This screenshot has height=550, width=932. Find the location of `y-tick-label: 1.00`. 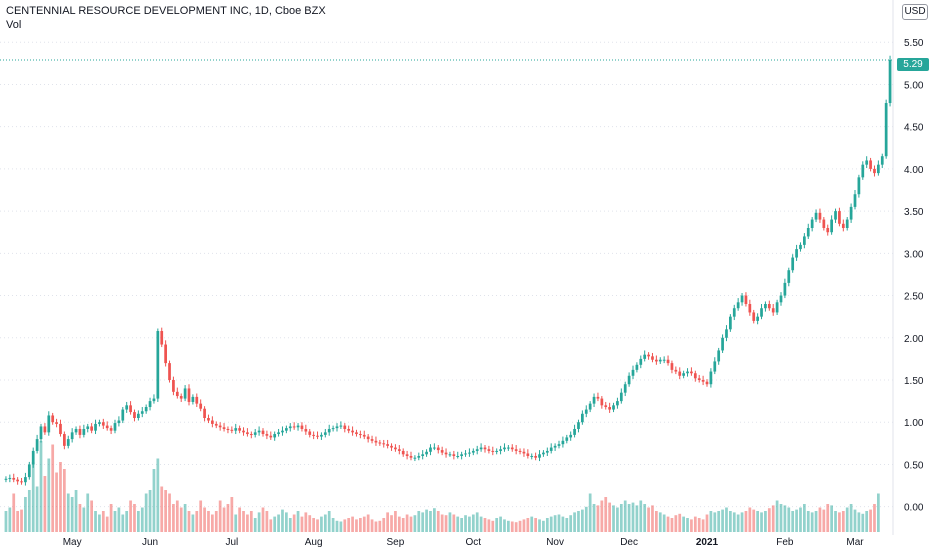

y-tick-label: 1.00 is located at coordinates (914, 423).